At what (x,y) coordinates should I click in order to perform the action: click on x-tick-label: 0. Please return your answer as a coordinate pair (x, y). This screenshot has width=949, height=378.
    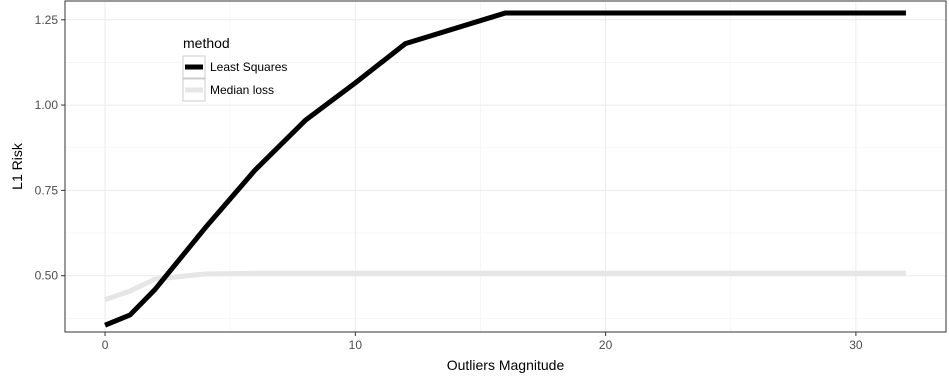
    Looking at the image, I should click on (105, 345).